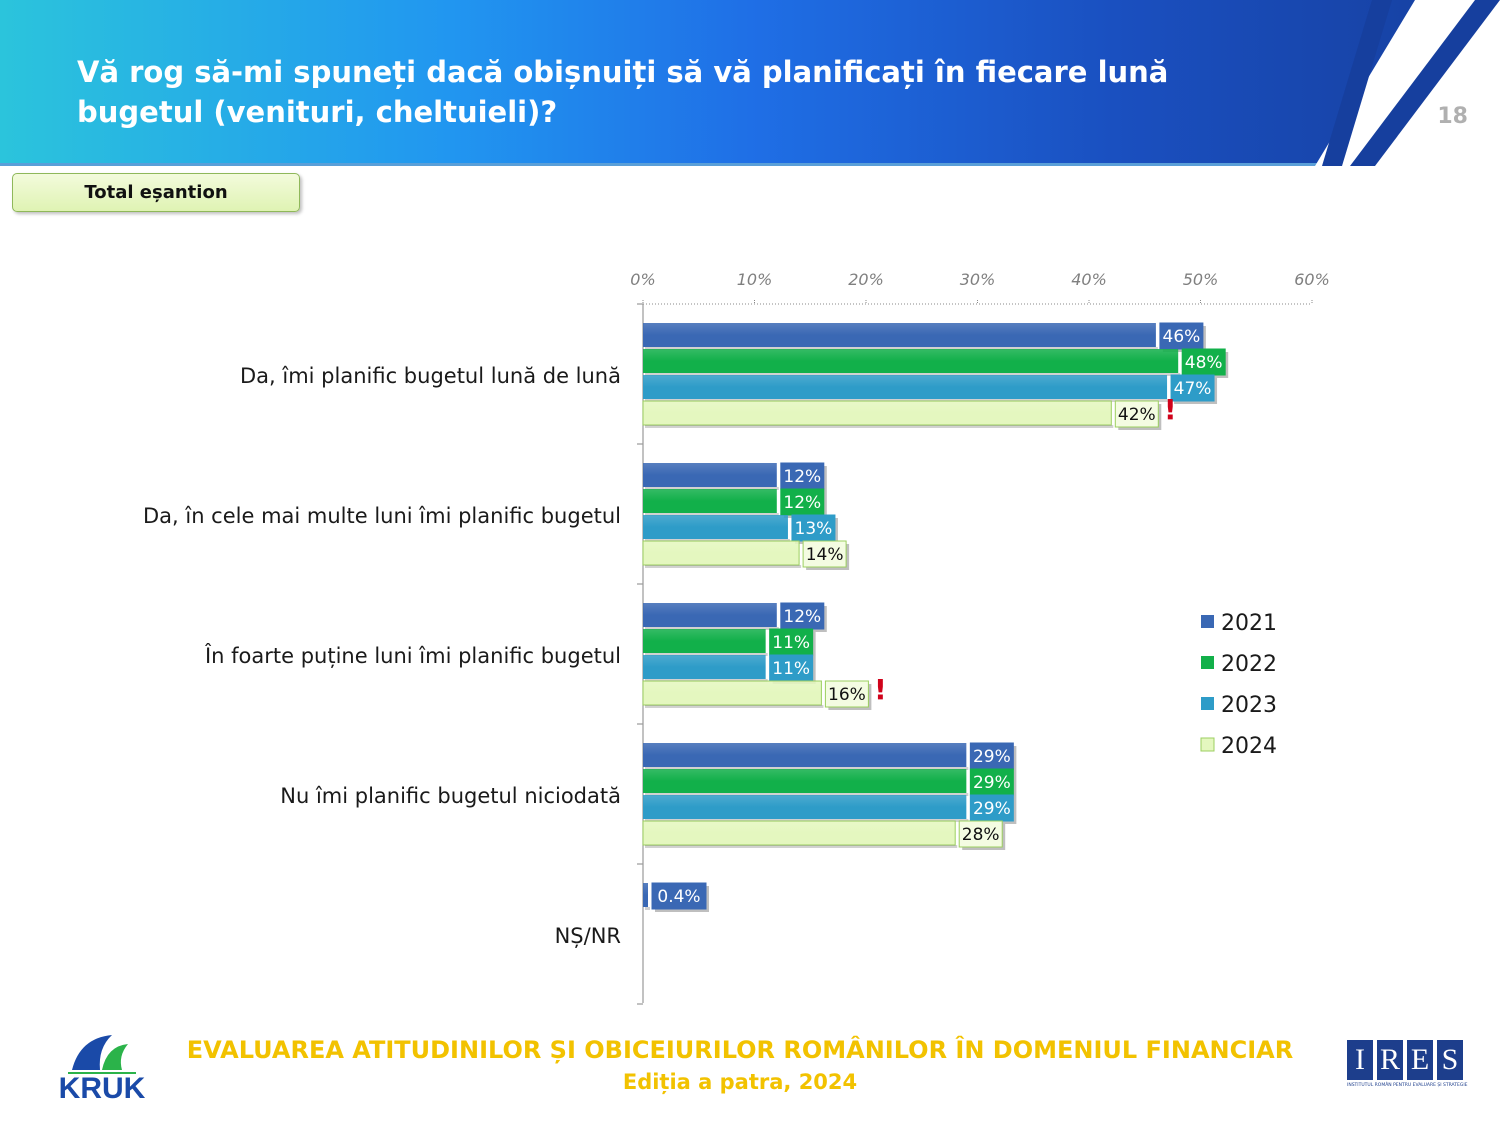 The image size is (1500, 1125). I want to click on kruk-logo: KRUK, so click(102, 1067).